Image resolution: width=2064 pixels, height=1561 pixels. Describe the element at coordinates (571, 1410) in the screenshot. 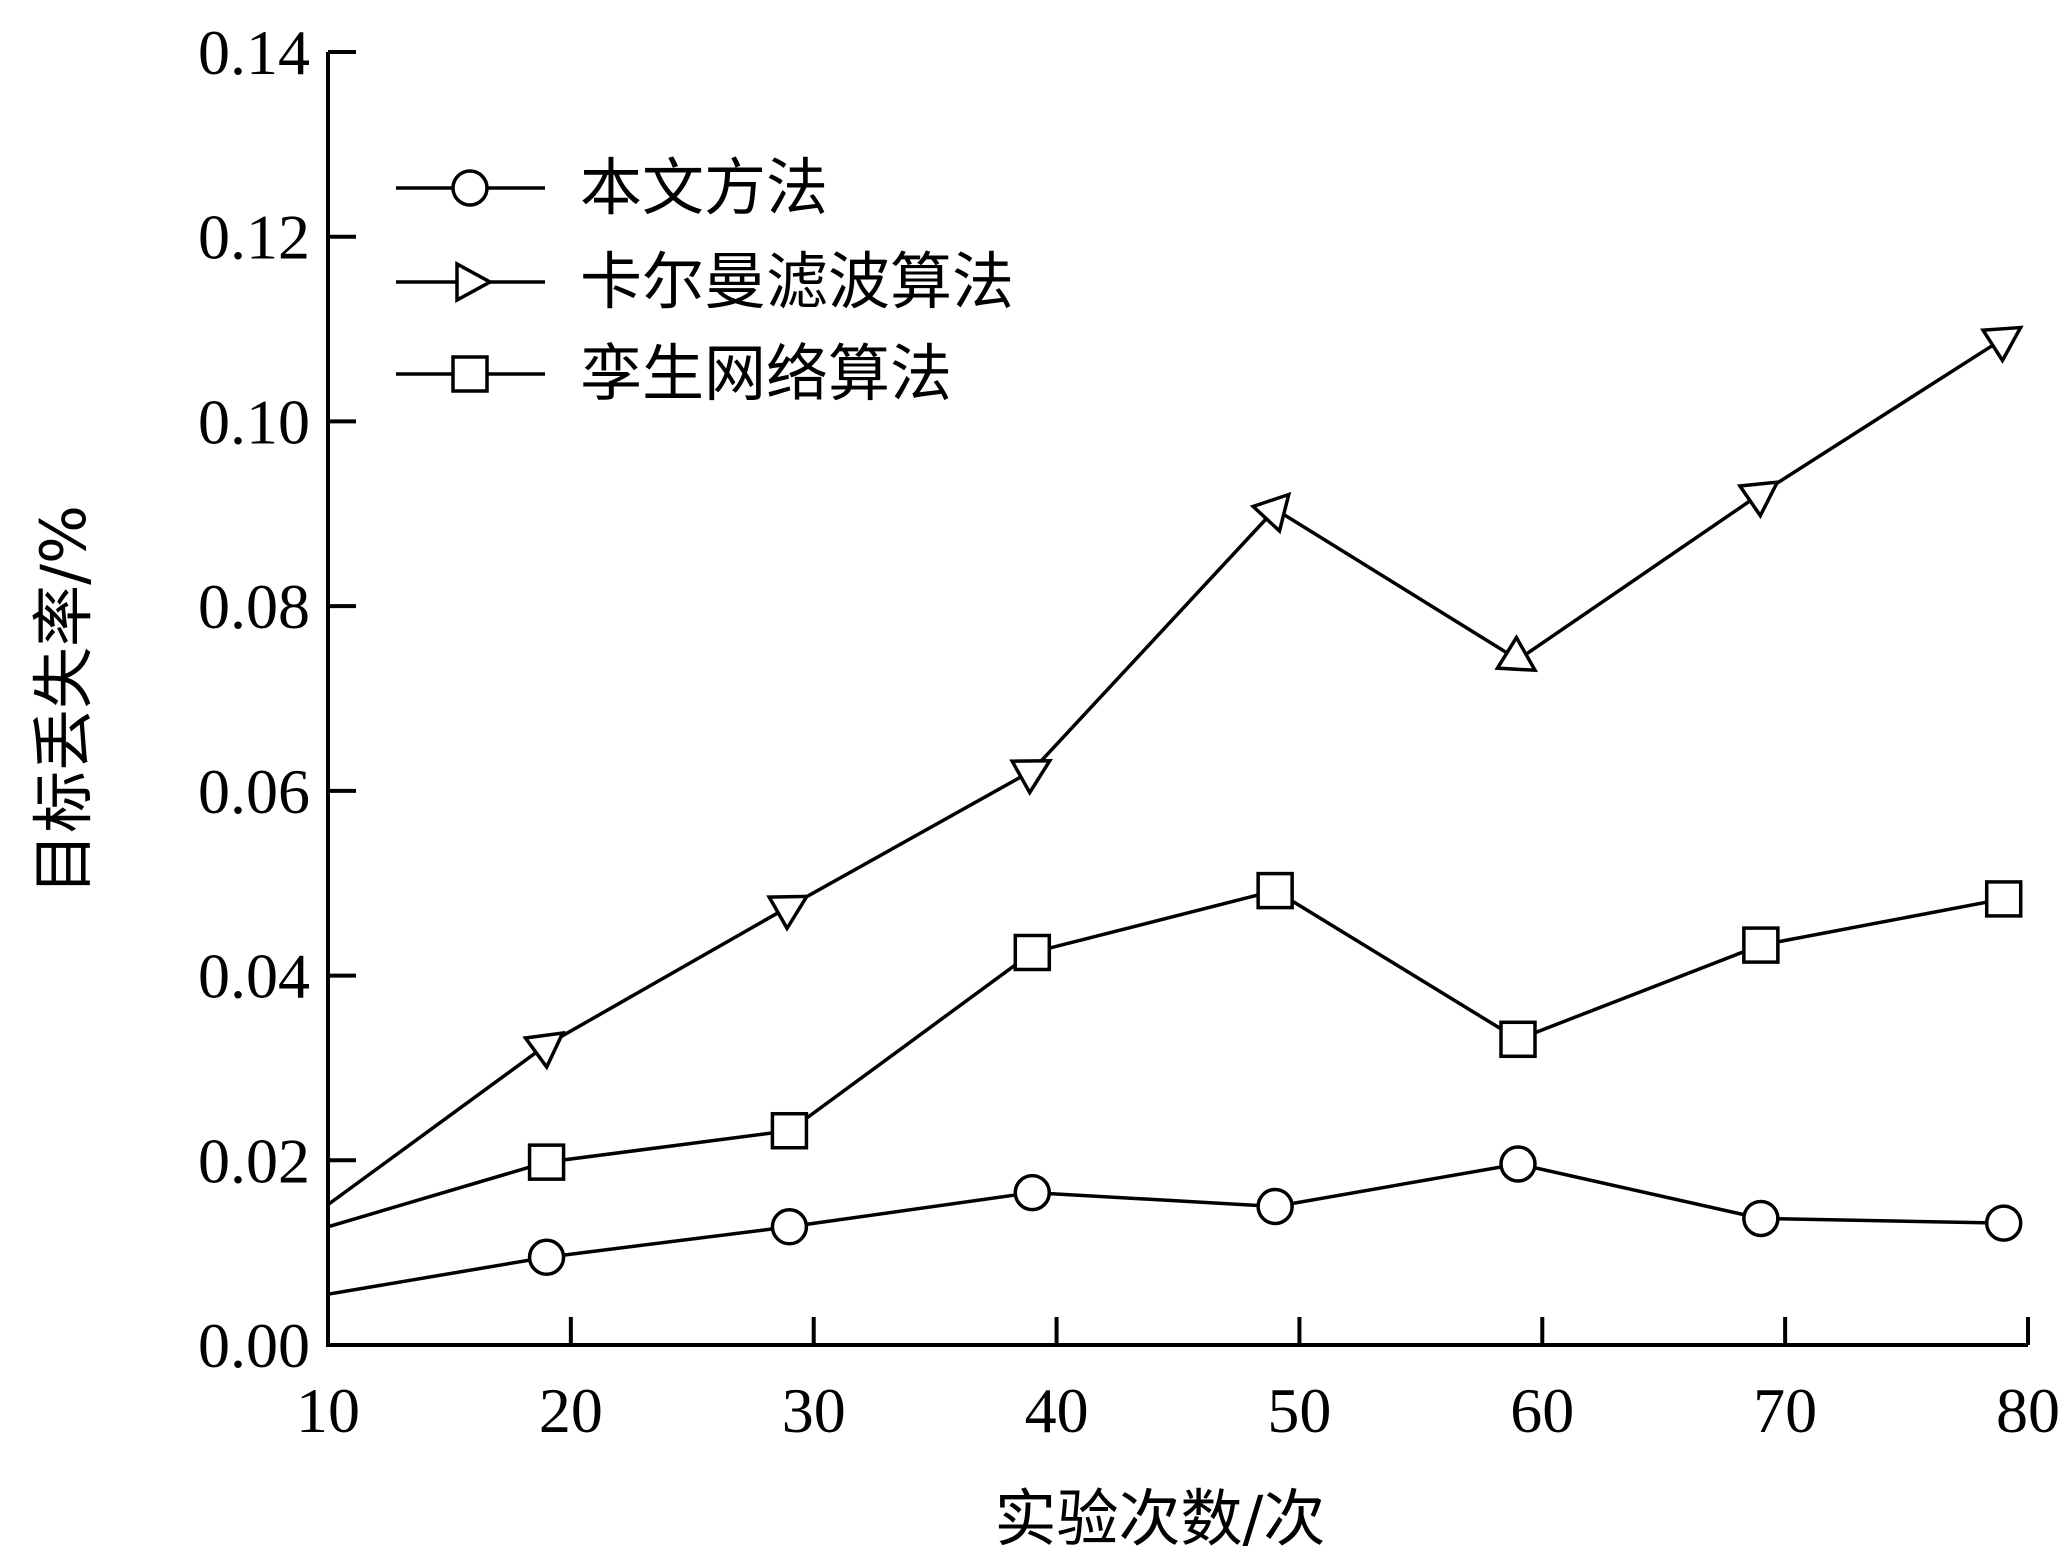

I see `x-tick-label: 20` at that location.